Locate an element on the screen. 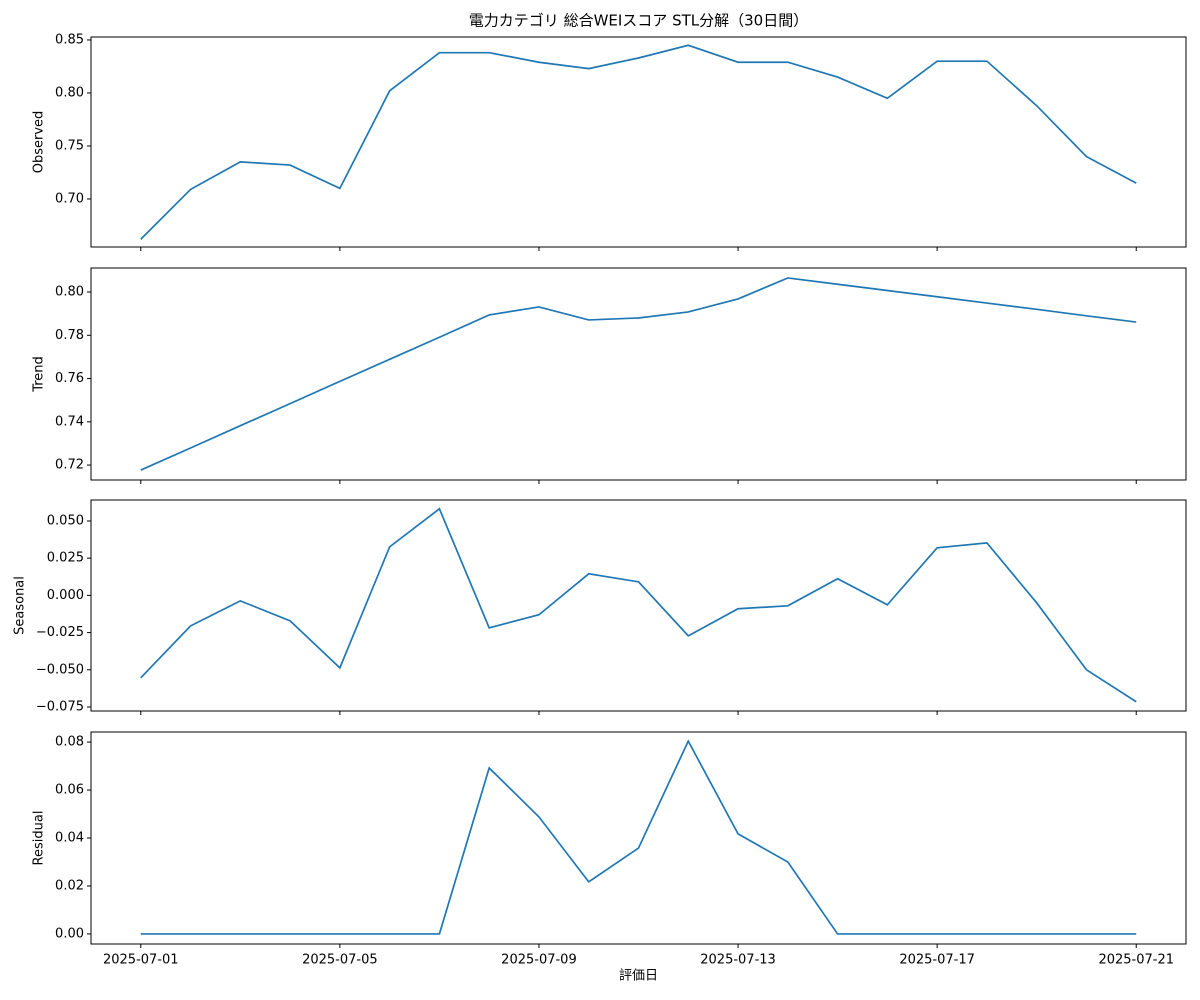 The width and height of the screenshot is (1200, 1000). x-tick-label: 2025-07-21 is located at coordinates (1136, 960).